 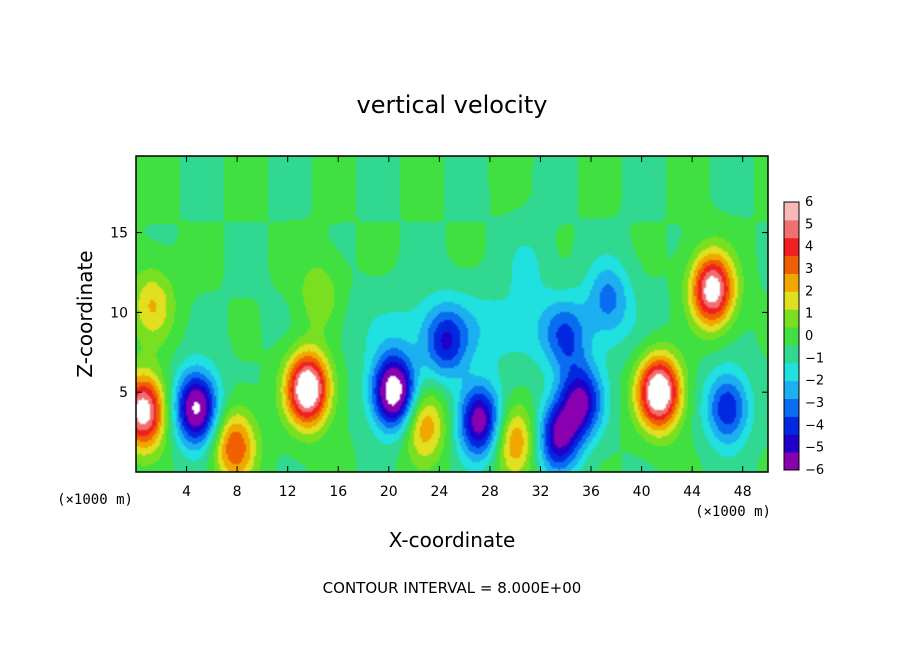 What do you see at coordinates (452, 540) in the screenshot?
I see `x-axis-label: X-coordinate` at bounding box center [452, 540].